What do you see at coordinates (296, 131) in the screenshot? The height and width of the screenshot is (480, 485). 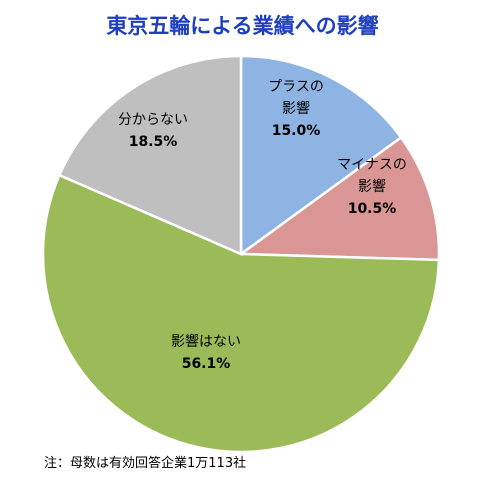 I see `slice-plus-value-label: 15.0%` at bounding box center [296, 131].